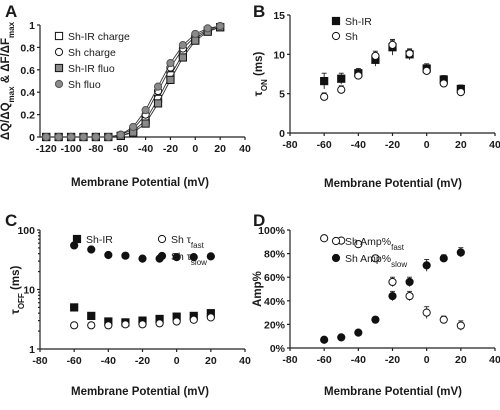 The width and height of the screenshot is (500, 410). What do you see at coordinates (188, 242) in the screenshot?
I see `legend-label: Sh τfast` at bounding box center [188, 242].